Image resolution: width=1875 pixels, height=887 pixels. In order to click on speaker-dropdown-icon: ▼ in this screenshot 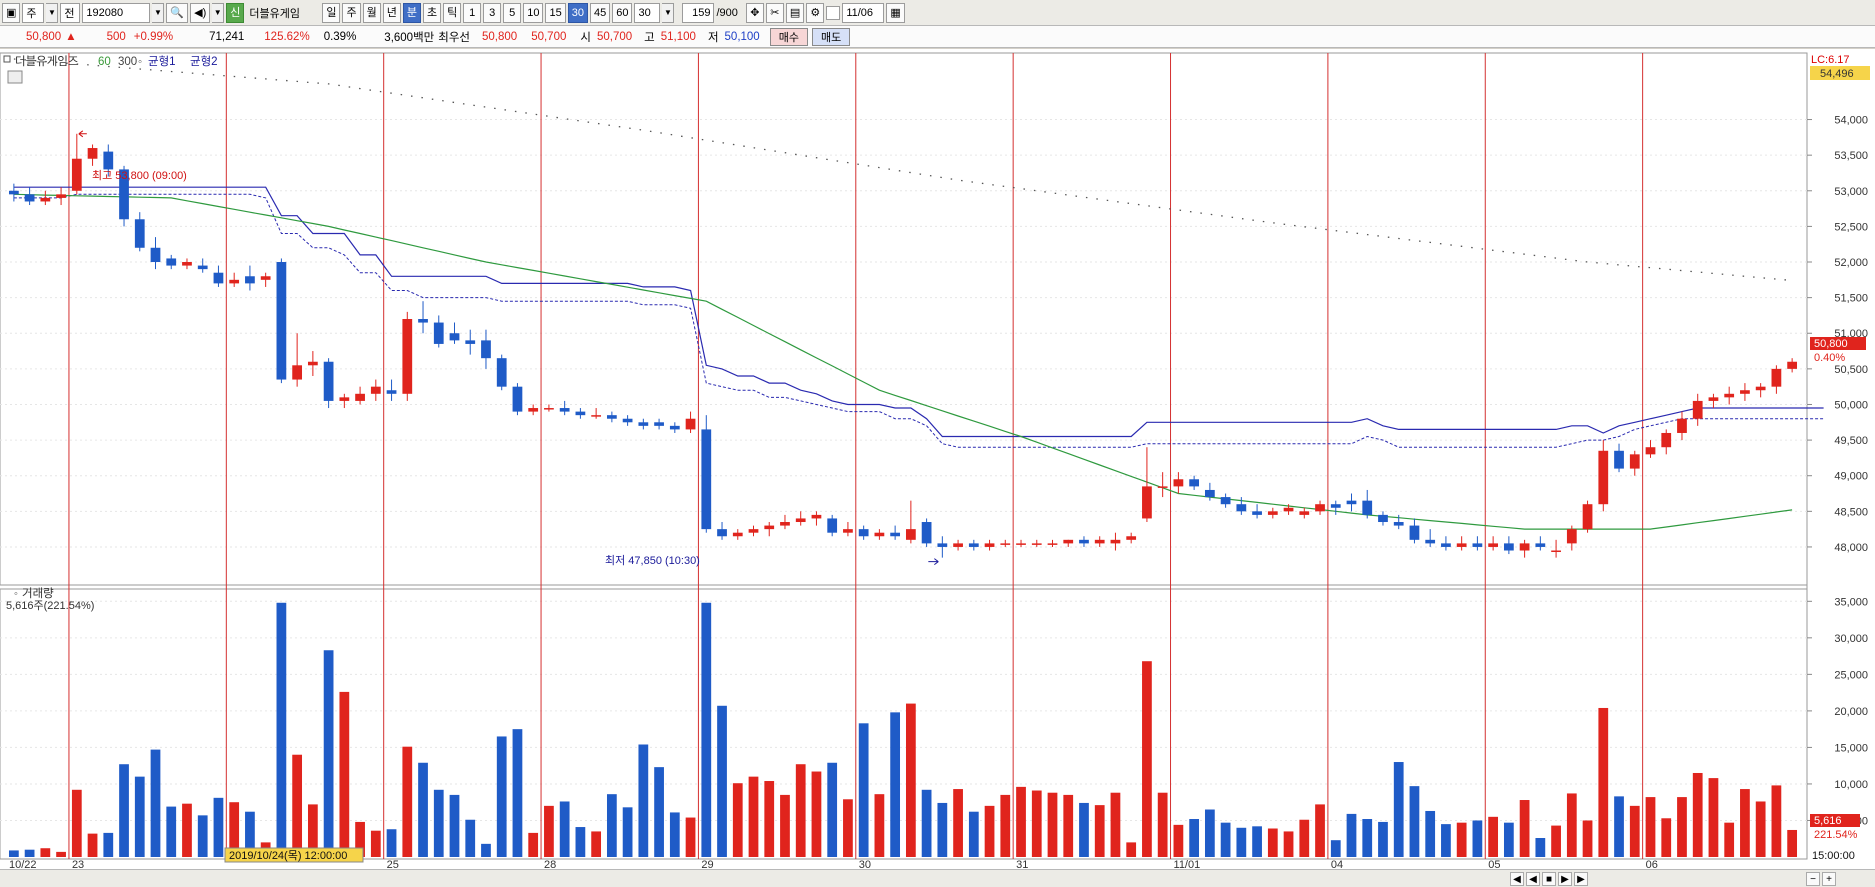, I will do `click(218, 12)`.